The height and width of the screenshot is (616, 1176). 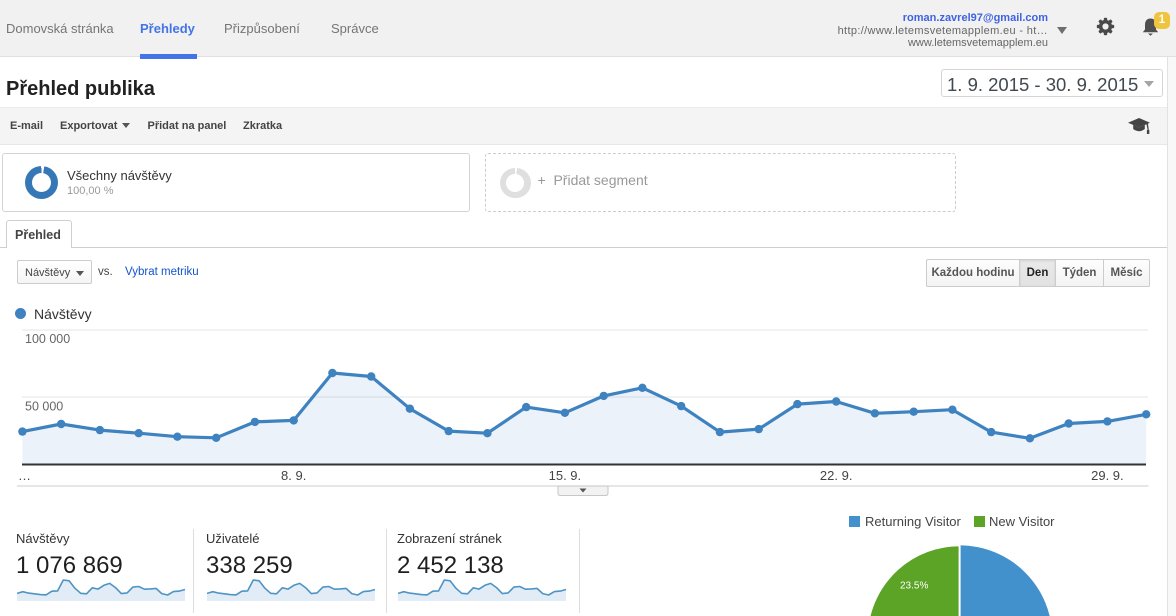 What do you see at coordinates (836, 475) in the screenshot?
I see `svg-text: 22. 9.` at bounding box center [836, 475].